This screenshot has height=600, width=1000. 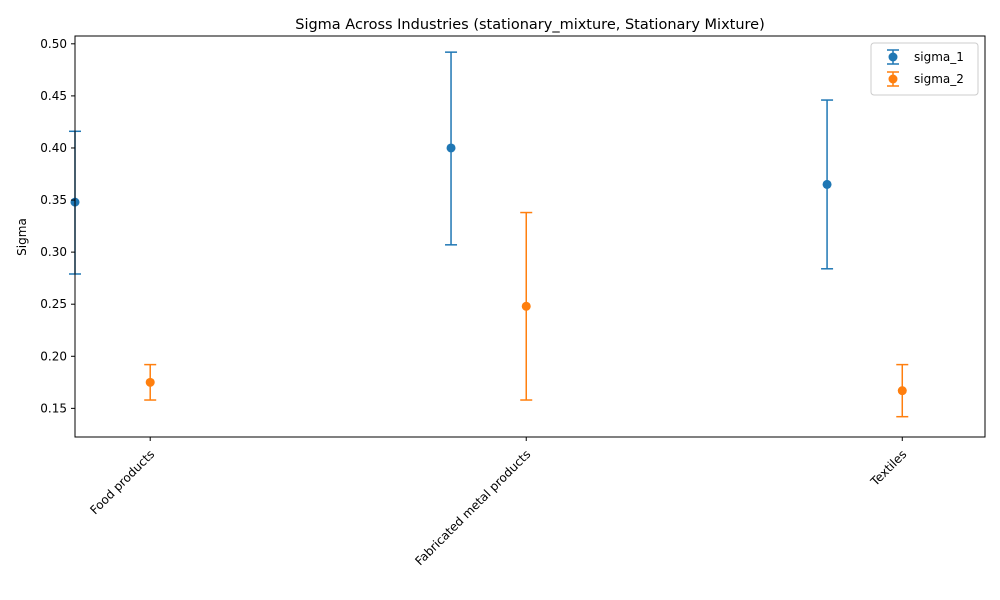 I want to click on legend-label-sigma_2: sigma_2, so click(x=939, y=79).